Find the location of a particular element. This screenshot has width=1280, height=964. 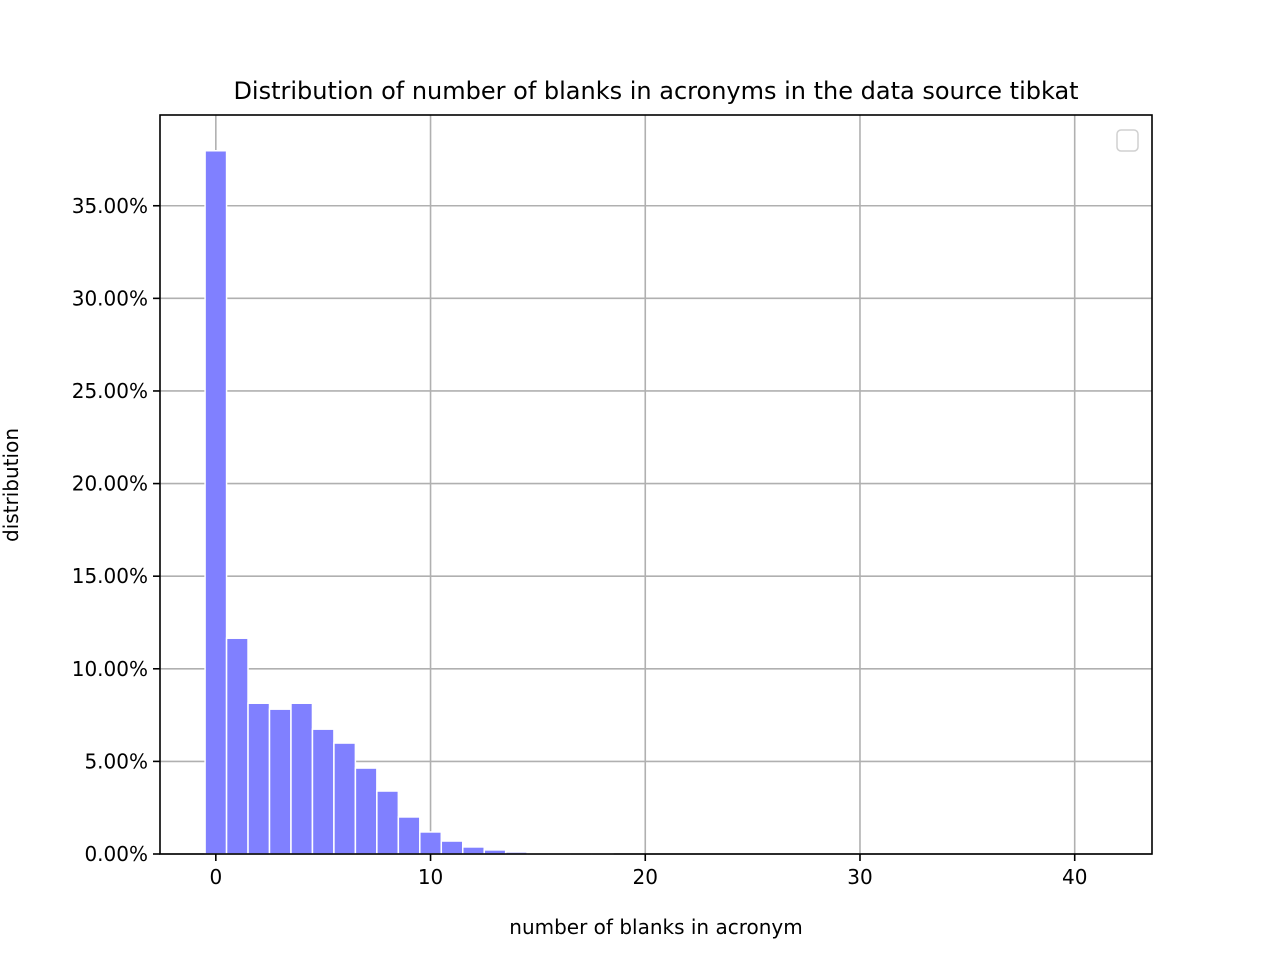

y-tick-label: 0.00% is located at coordinates (116, 854).